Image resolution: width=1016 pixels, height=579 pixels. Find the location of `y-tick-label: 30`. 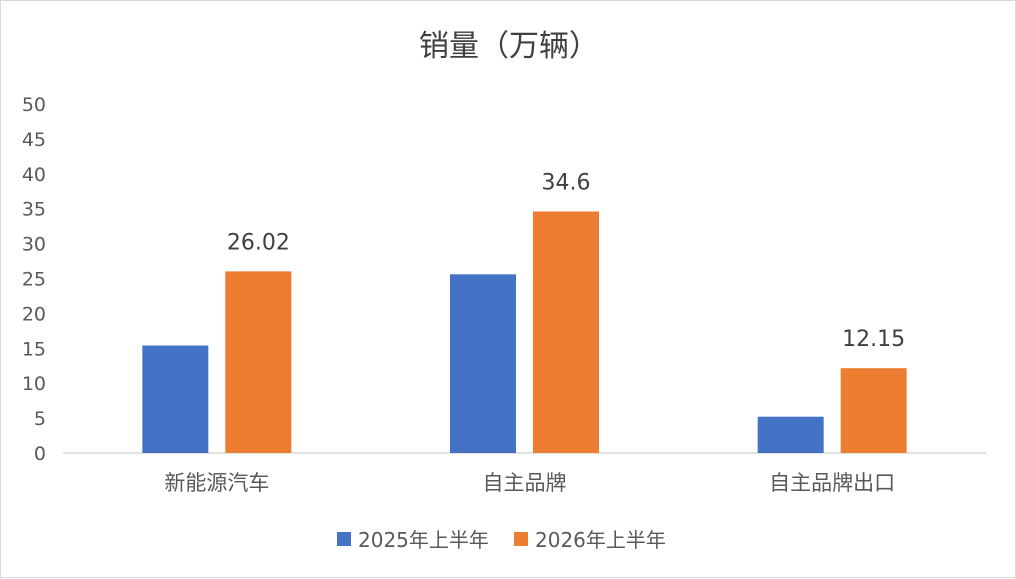

y-tick-label: 30 is located at coordinates (34, 245).